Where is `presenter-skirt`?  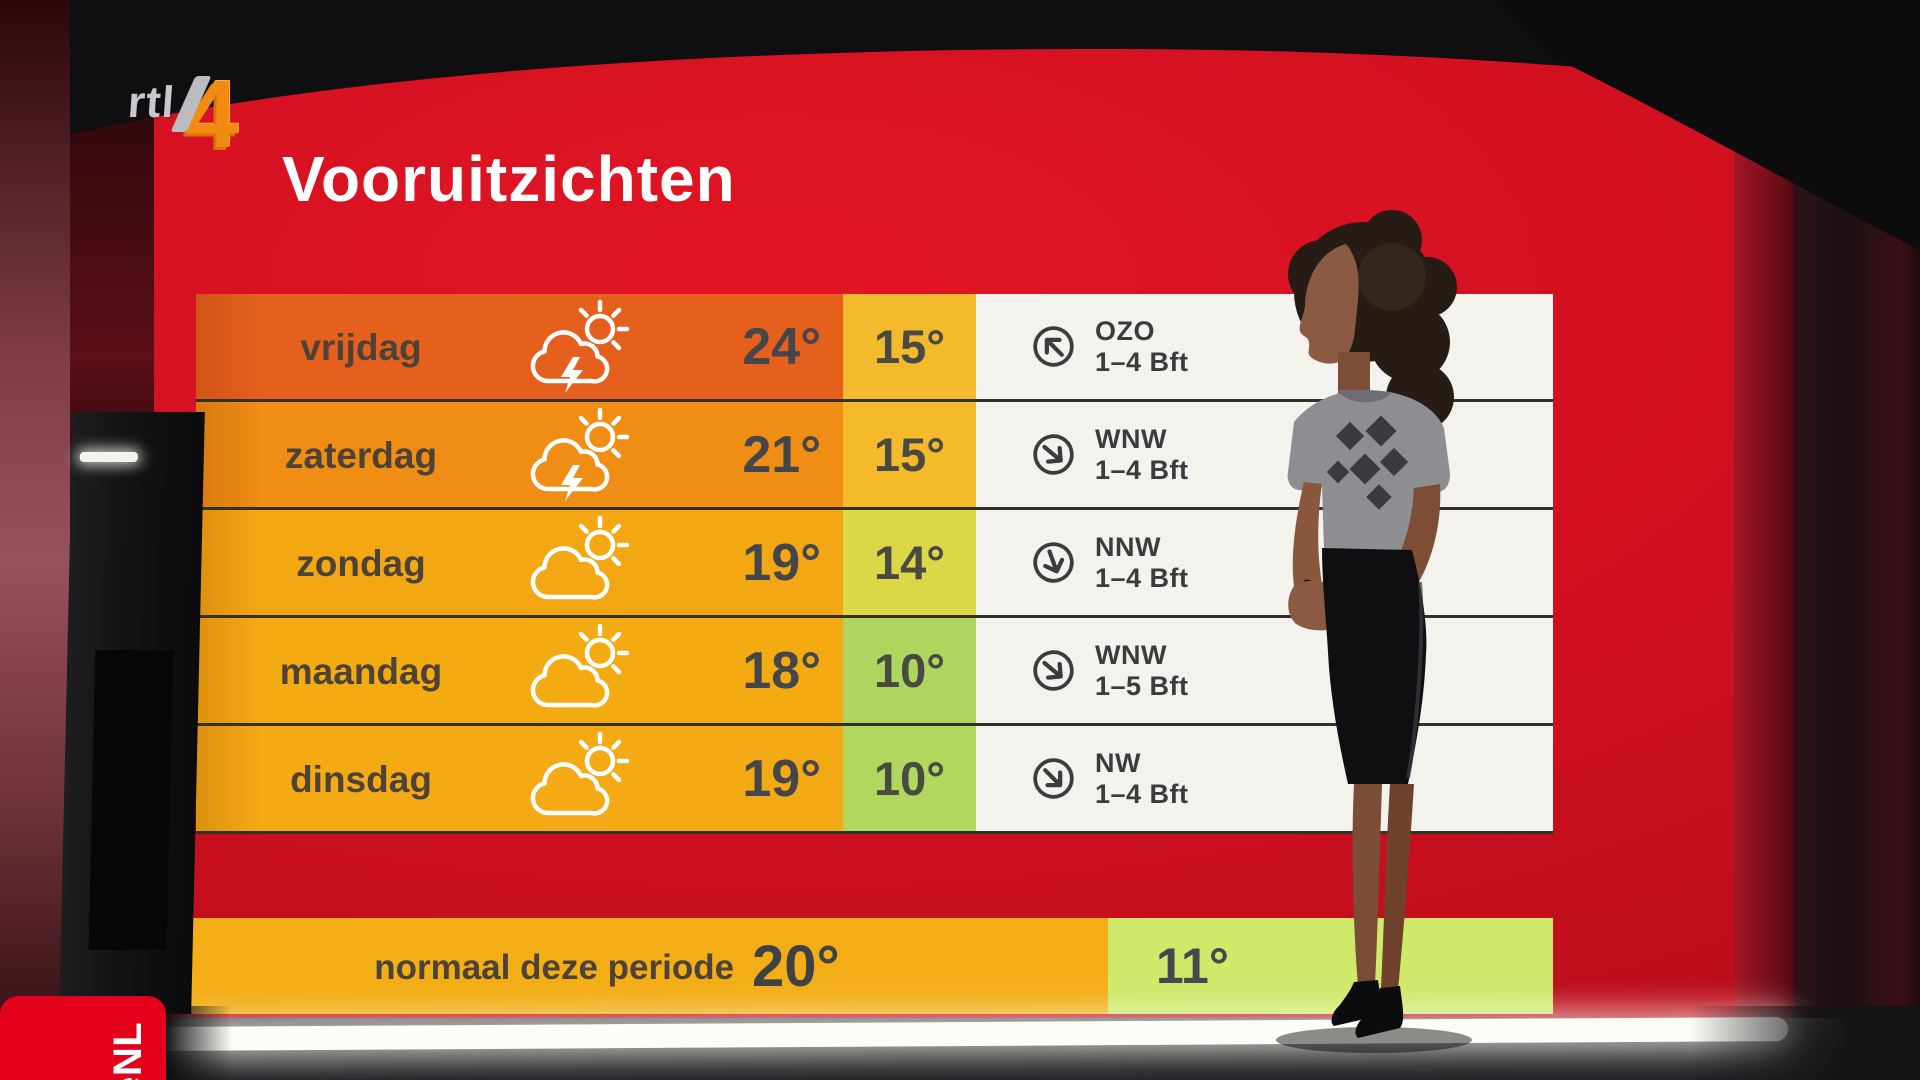 presenter-skirt is located at coordinates (1374, 666).